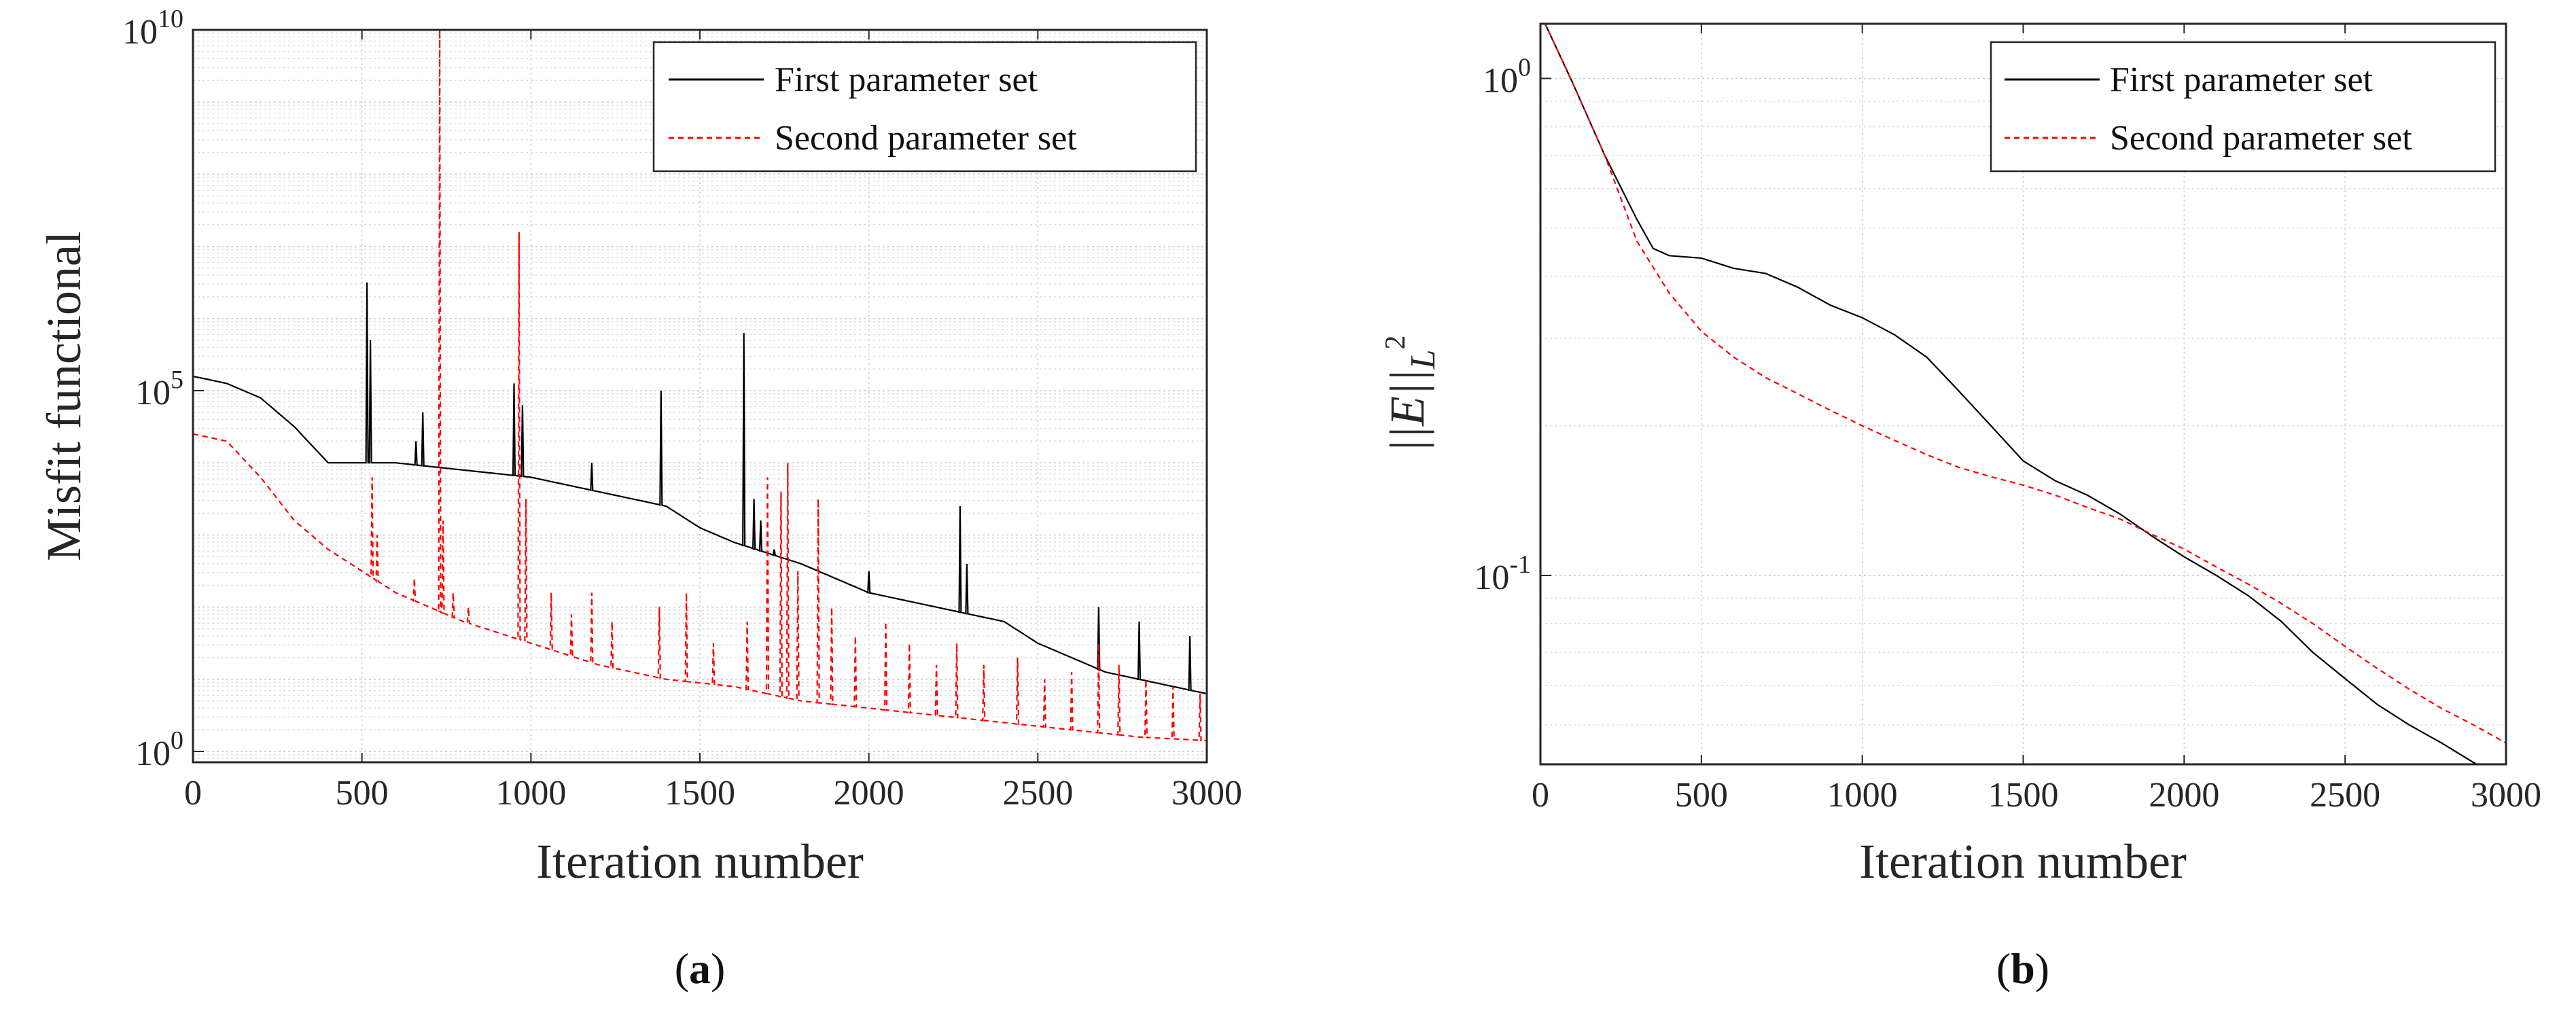  What do you see at coordinates (2023, 861) in the screenshot?
I see `chart-b-xlabel: Iteration number` at bounding box center [2023, 861].